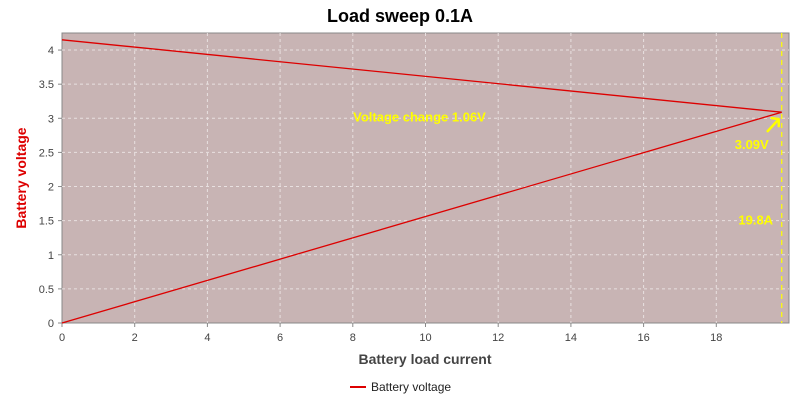 This screenshot has height=400, width=800. Describe the element at coordinates (280, 338) in the screenshot. I see `x-tick-label: 6` at that location.